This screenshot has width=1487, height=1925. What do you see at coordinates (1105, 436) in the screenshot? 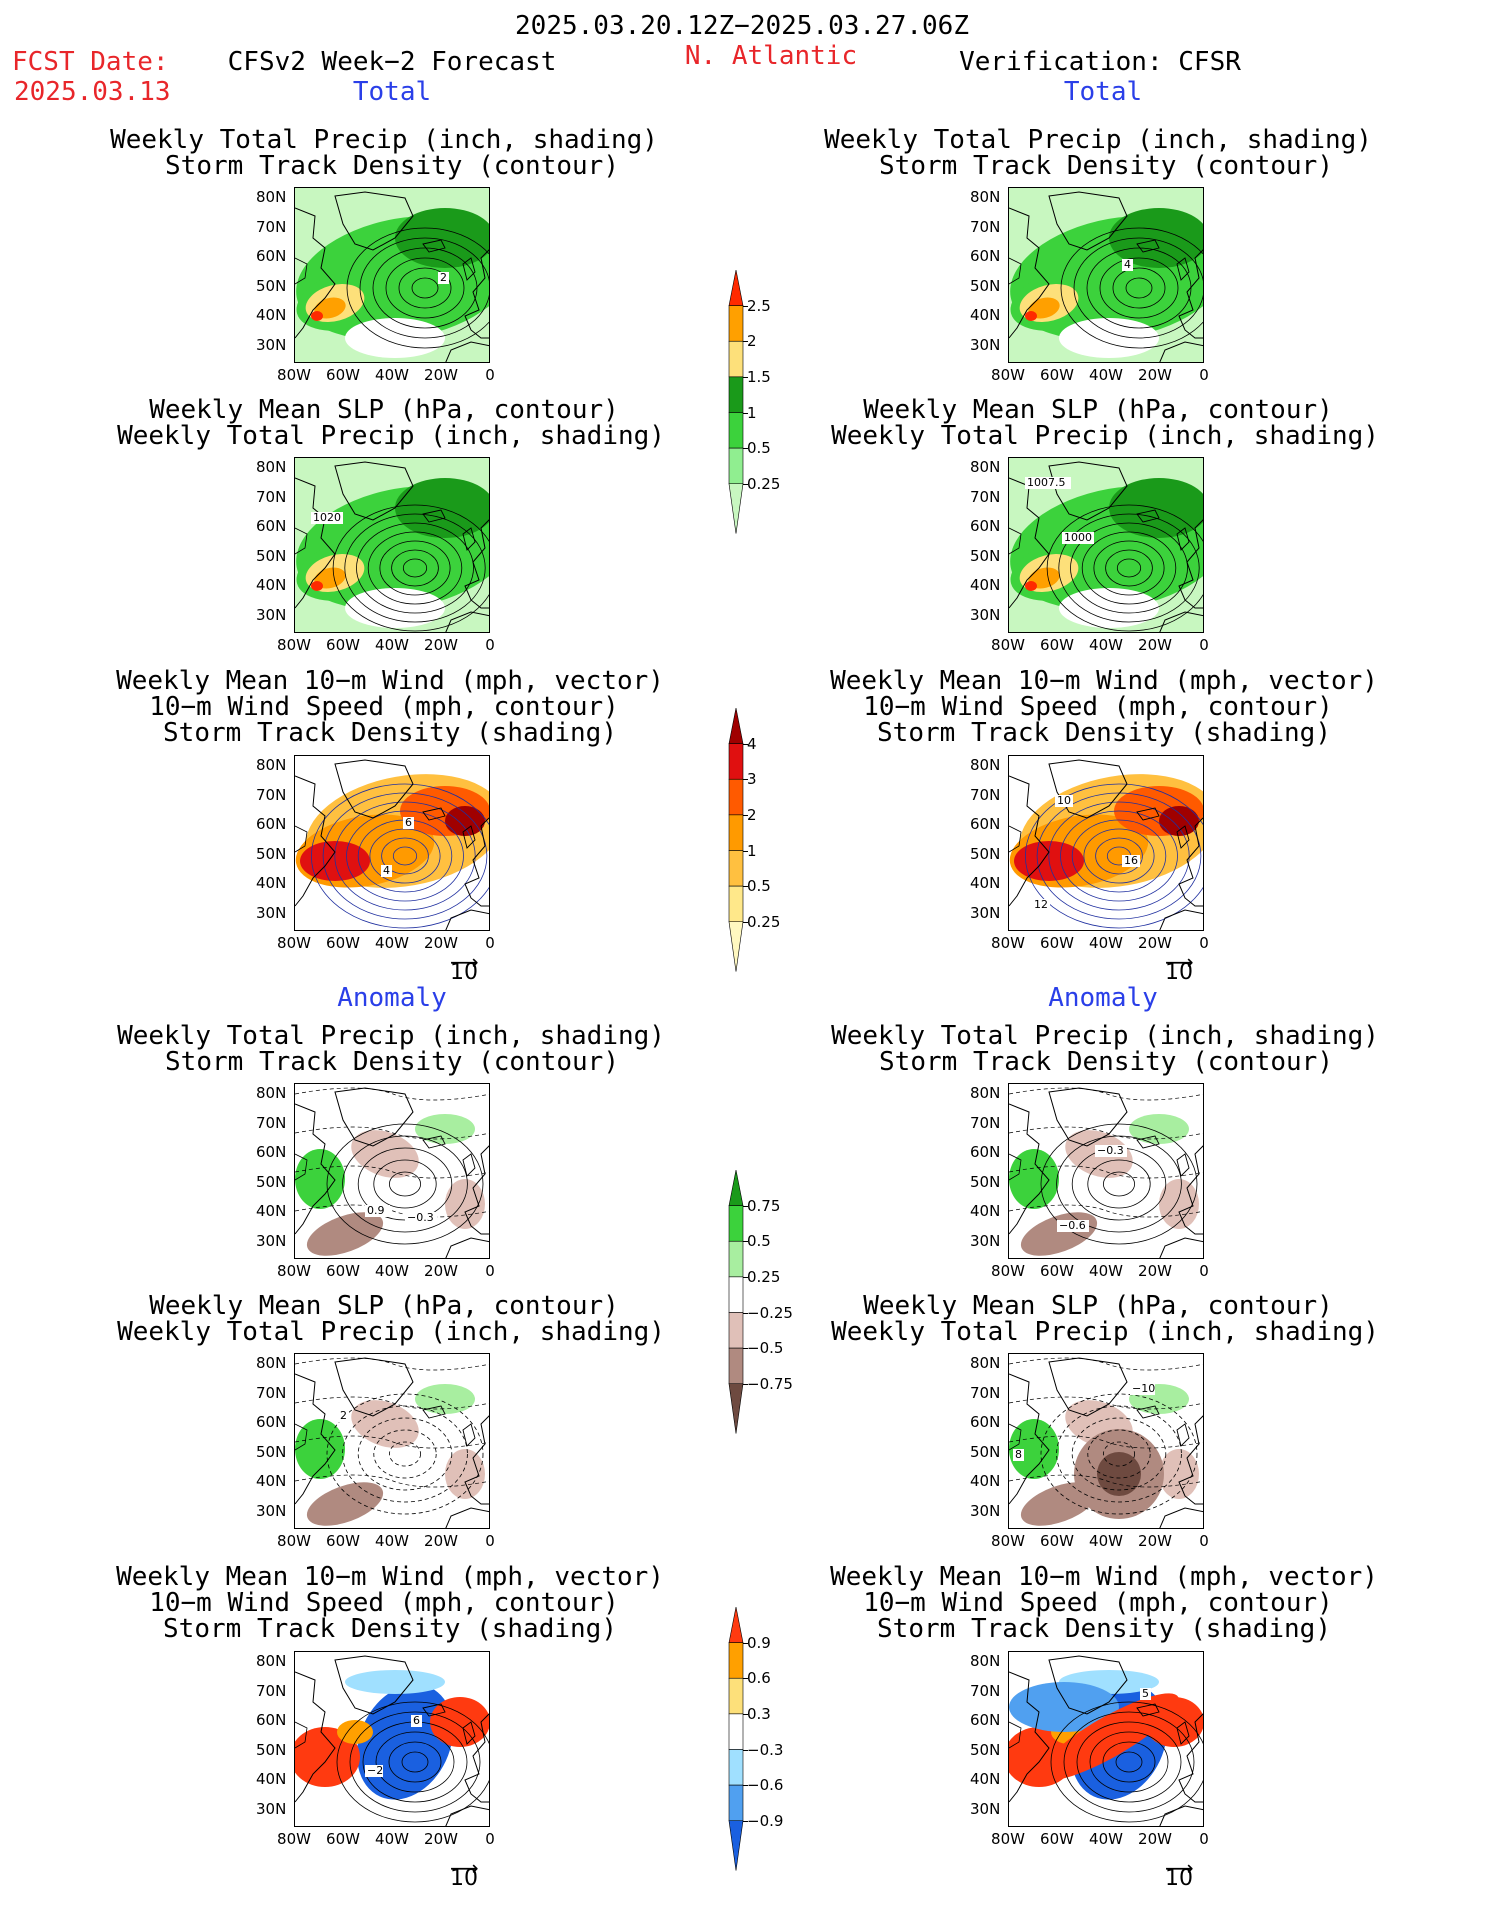
I see `title-v2-line2: Weekly Total Precip (inch, shading)` at bounding box center [1105, 436].